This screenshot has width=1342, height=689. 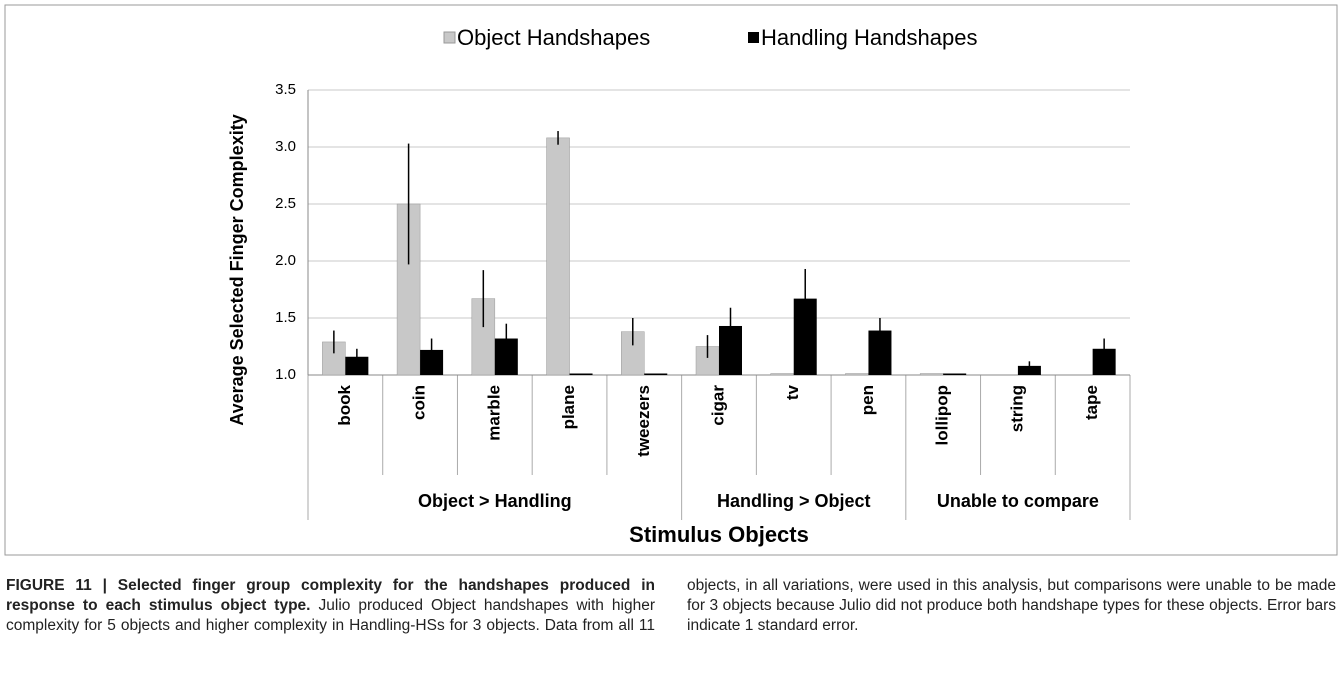 What do you see at coordinates (285, 374) in the screenshot?
I see `y-tick-label: 1.0` at bounding box center [285, 374].